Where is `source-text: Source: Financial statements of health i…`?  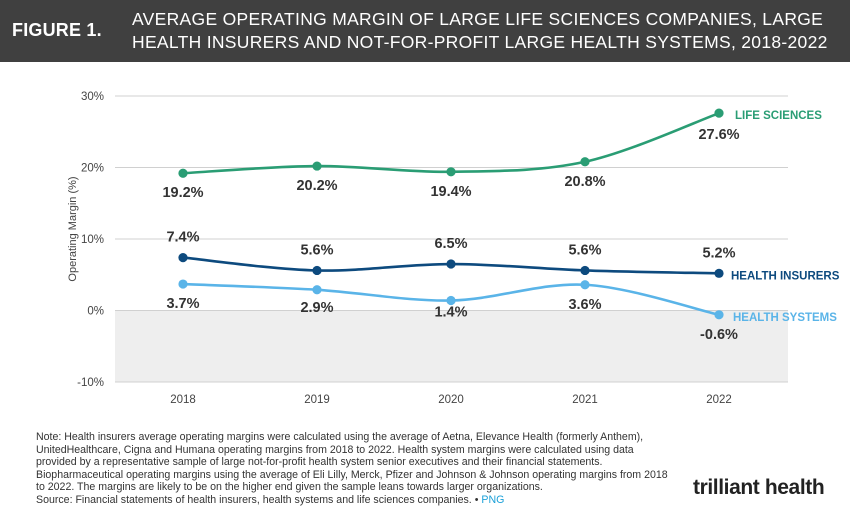 source-text: Source: Financial statements of health i… is located at coordinates (254, 499).